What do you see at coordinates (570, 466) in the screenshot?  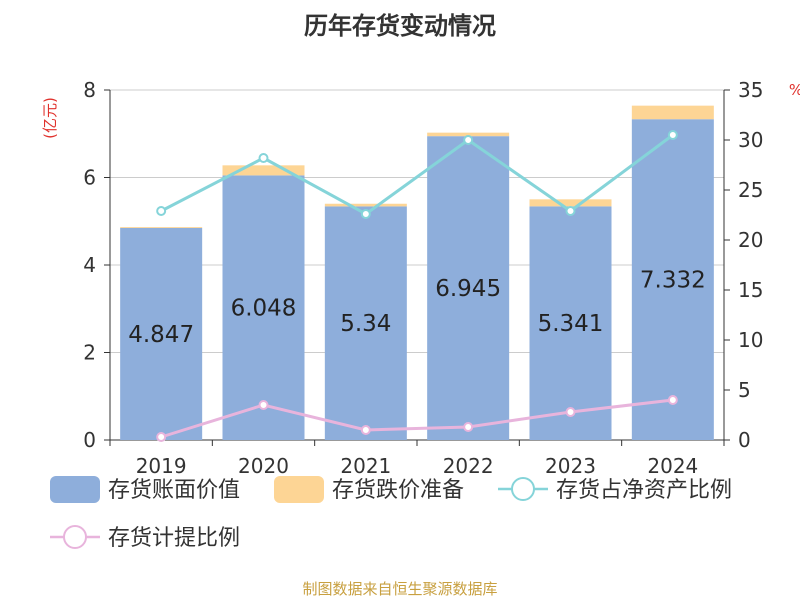 I see `x-axis-tick-label: 2023` at bounding box center [570, 466].